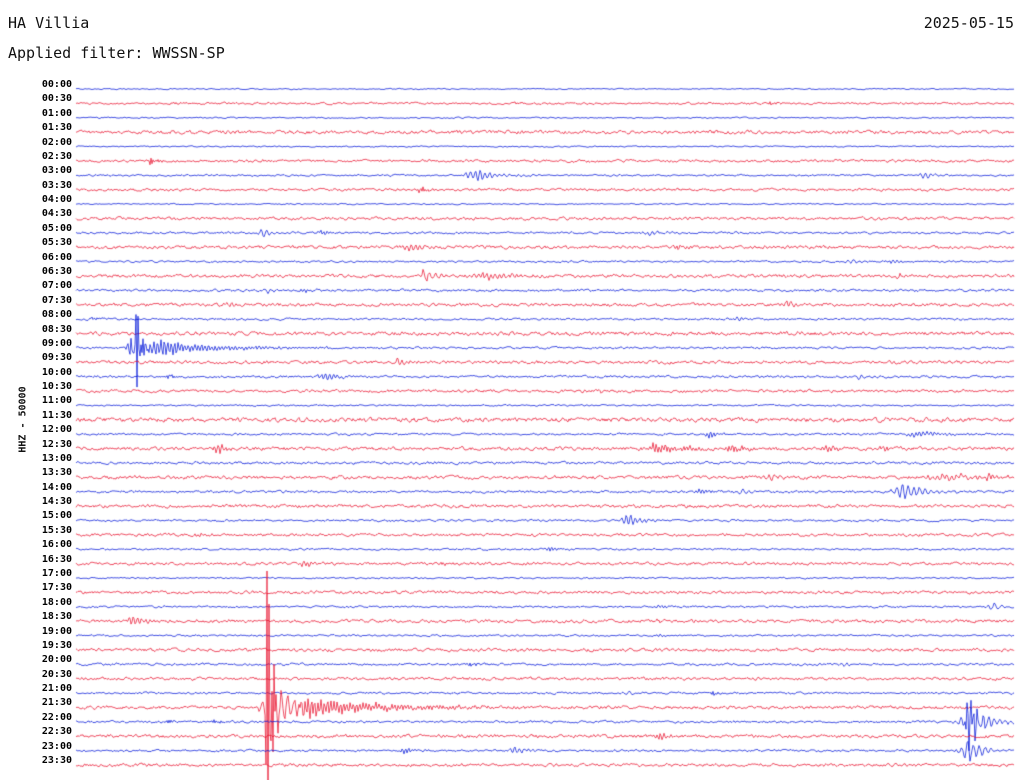 The image size is (1024, 780). Describe the element at coordinates (56, 732) in the screenshot. I see `time-label: 22:30` at that location.